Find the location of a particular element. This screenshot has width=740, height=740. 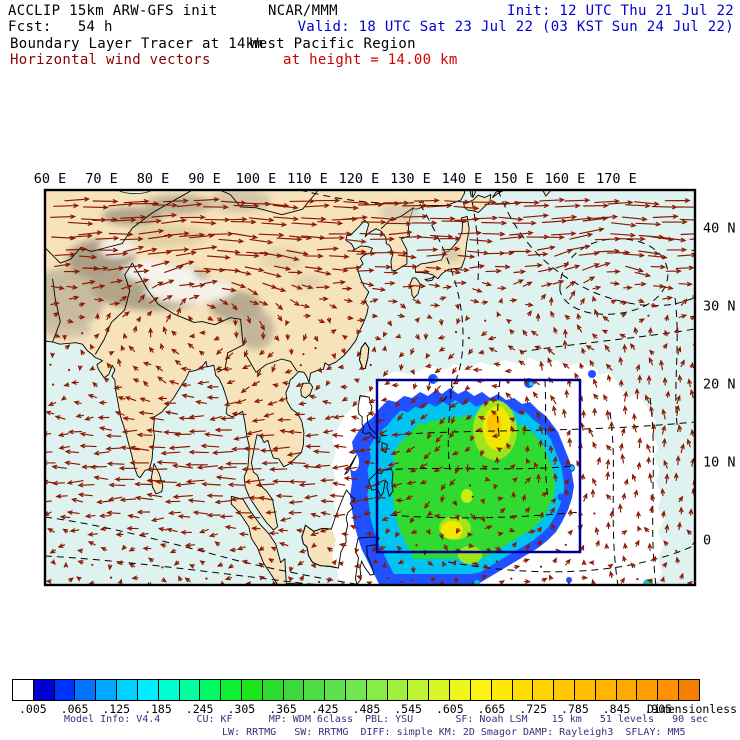

height-caption: at height = 14.00 km is located at coordinates (370, 60).